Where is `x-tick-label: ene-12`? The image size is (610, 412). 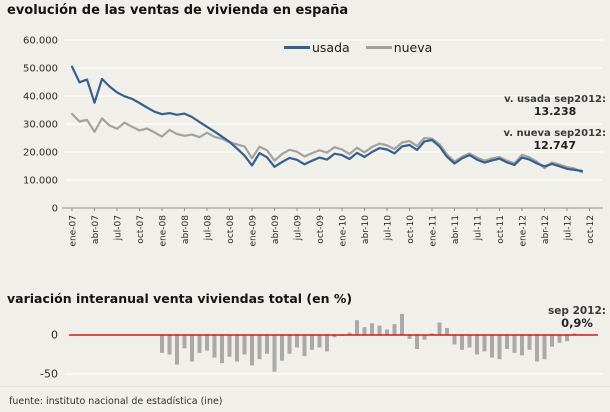 x-tick-label: ene-12 is located at coordinates (524, 230).